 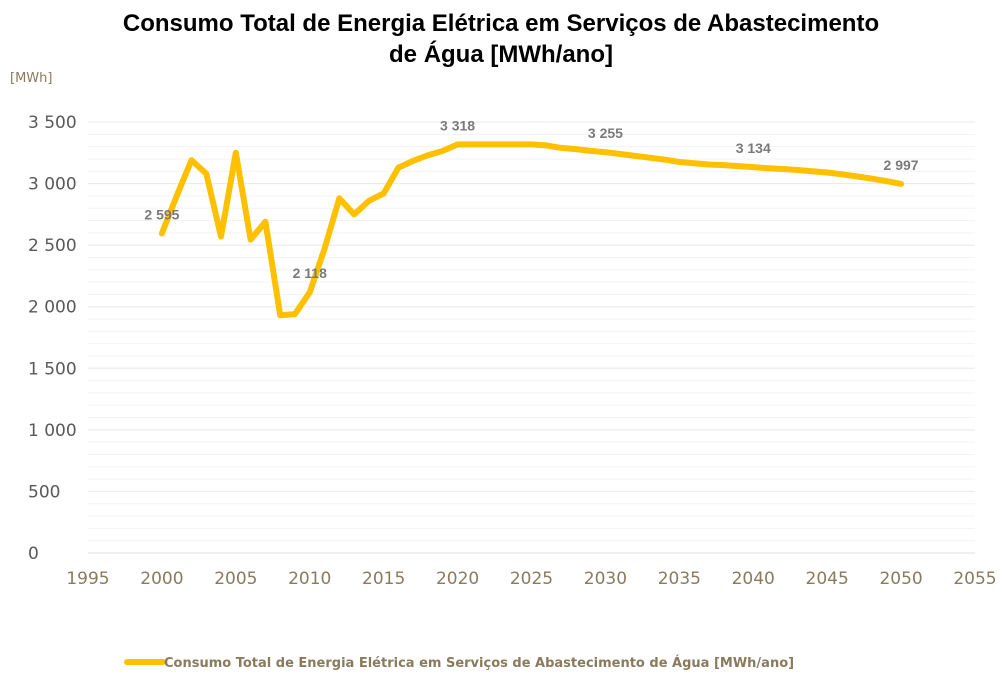 I want to click on y-tick-label: 3 500, so click(x=52, y=123).